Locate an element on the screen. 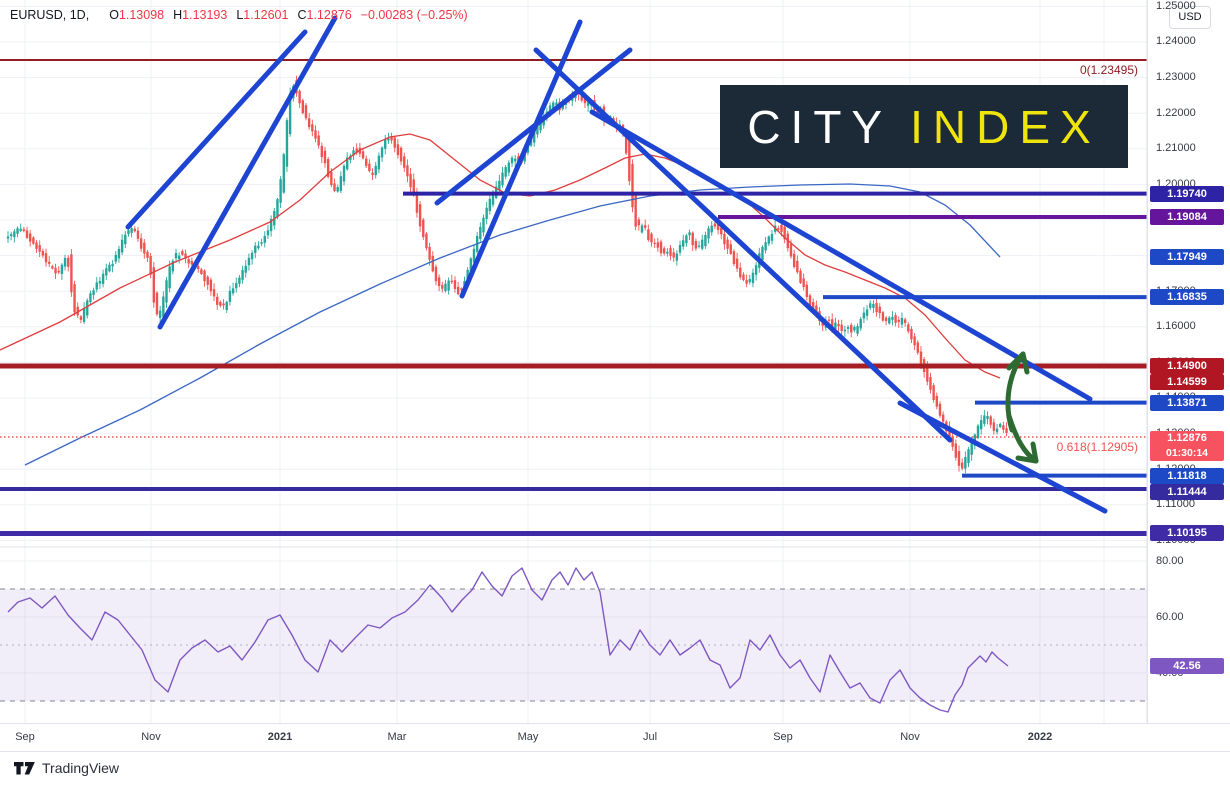  rsi-value-label: 42.56 is located at coordinates (1187, 666).